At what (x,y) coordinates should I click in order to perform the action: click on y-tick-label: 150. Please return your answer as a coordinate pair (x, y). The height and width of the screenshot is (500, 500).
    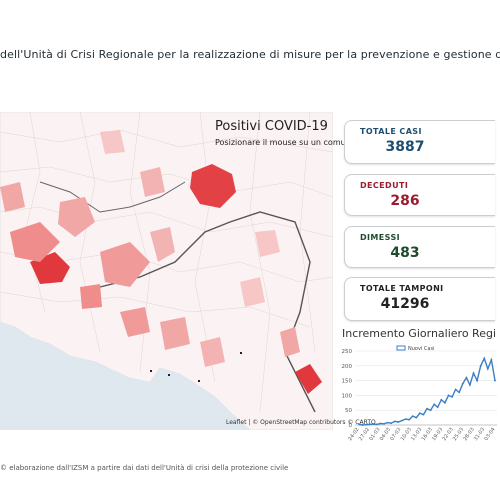
    Looking at the image, I should click on (347, 382).